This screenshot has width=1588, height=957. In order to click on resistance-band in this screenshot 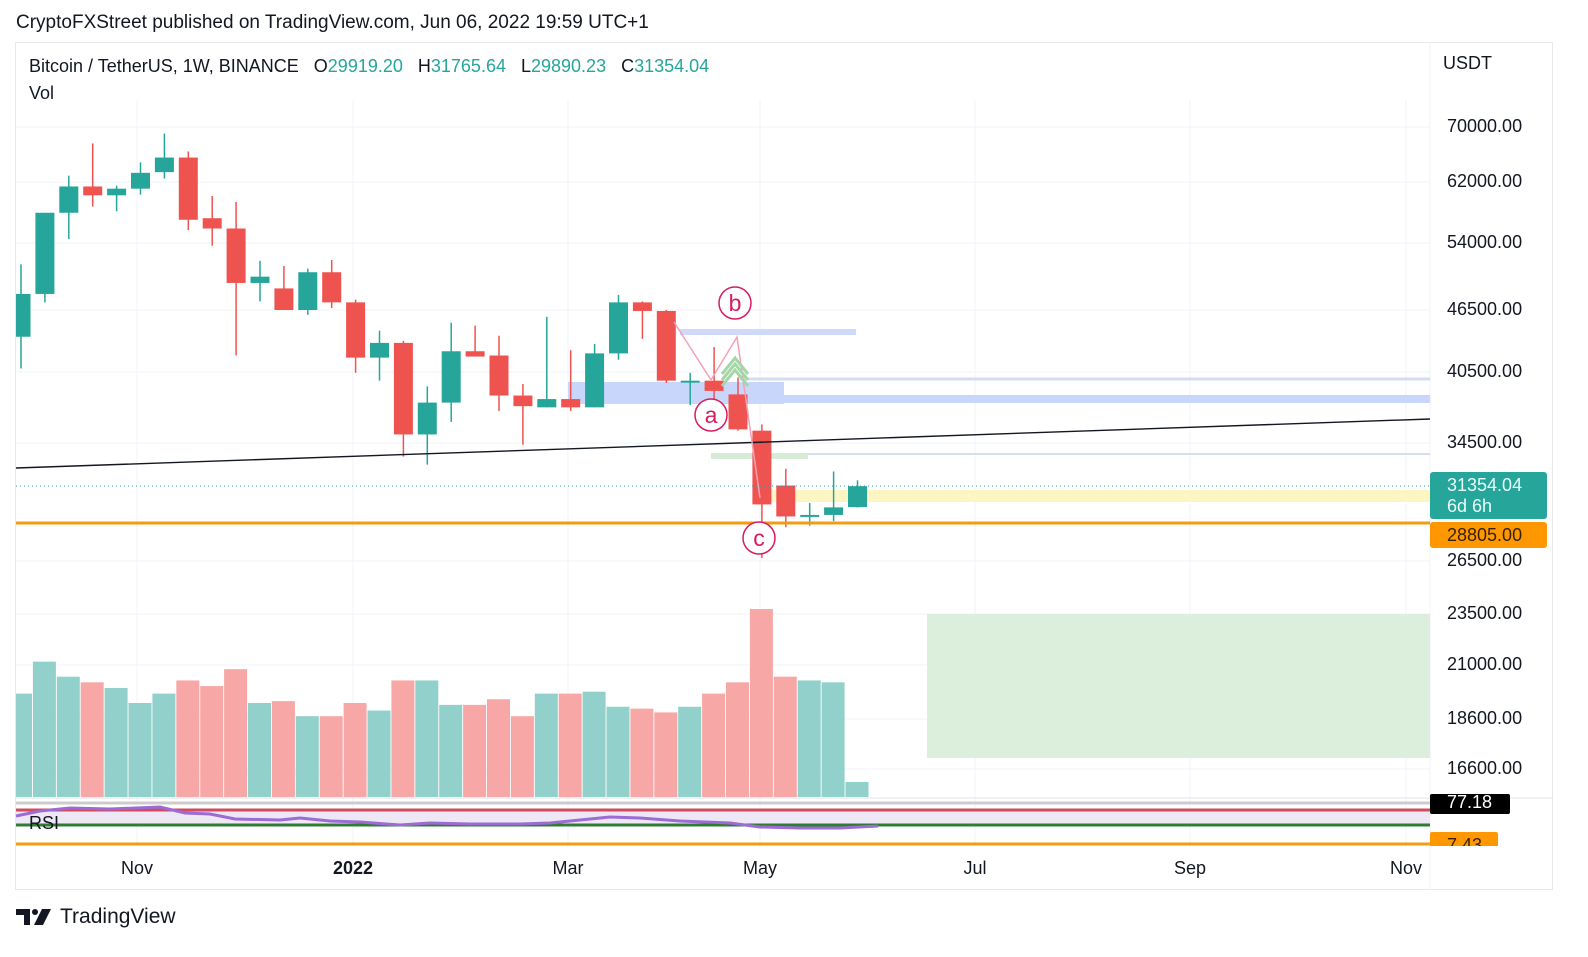, I will do `click(1085, 399)`.